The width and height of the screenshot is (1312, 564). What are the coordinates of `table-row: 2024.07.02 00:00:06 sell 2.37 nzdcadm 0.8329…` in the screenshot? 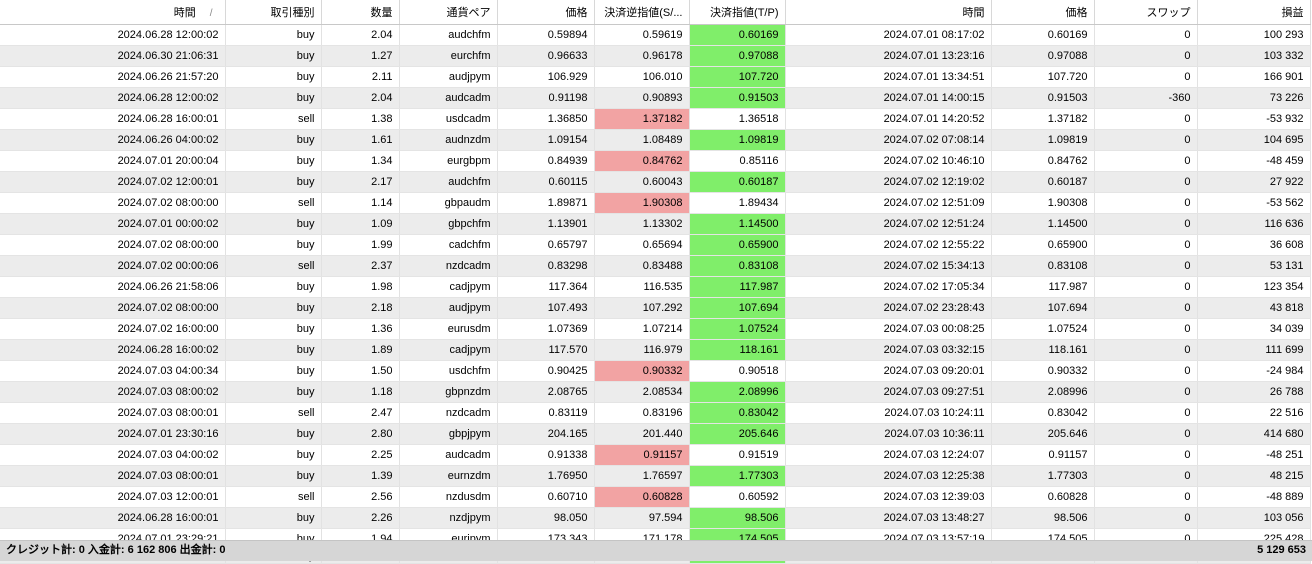 It's located at (655, 266).